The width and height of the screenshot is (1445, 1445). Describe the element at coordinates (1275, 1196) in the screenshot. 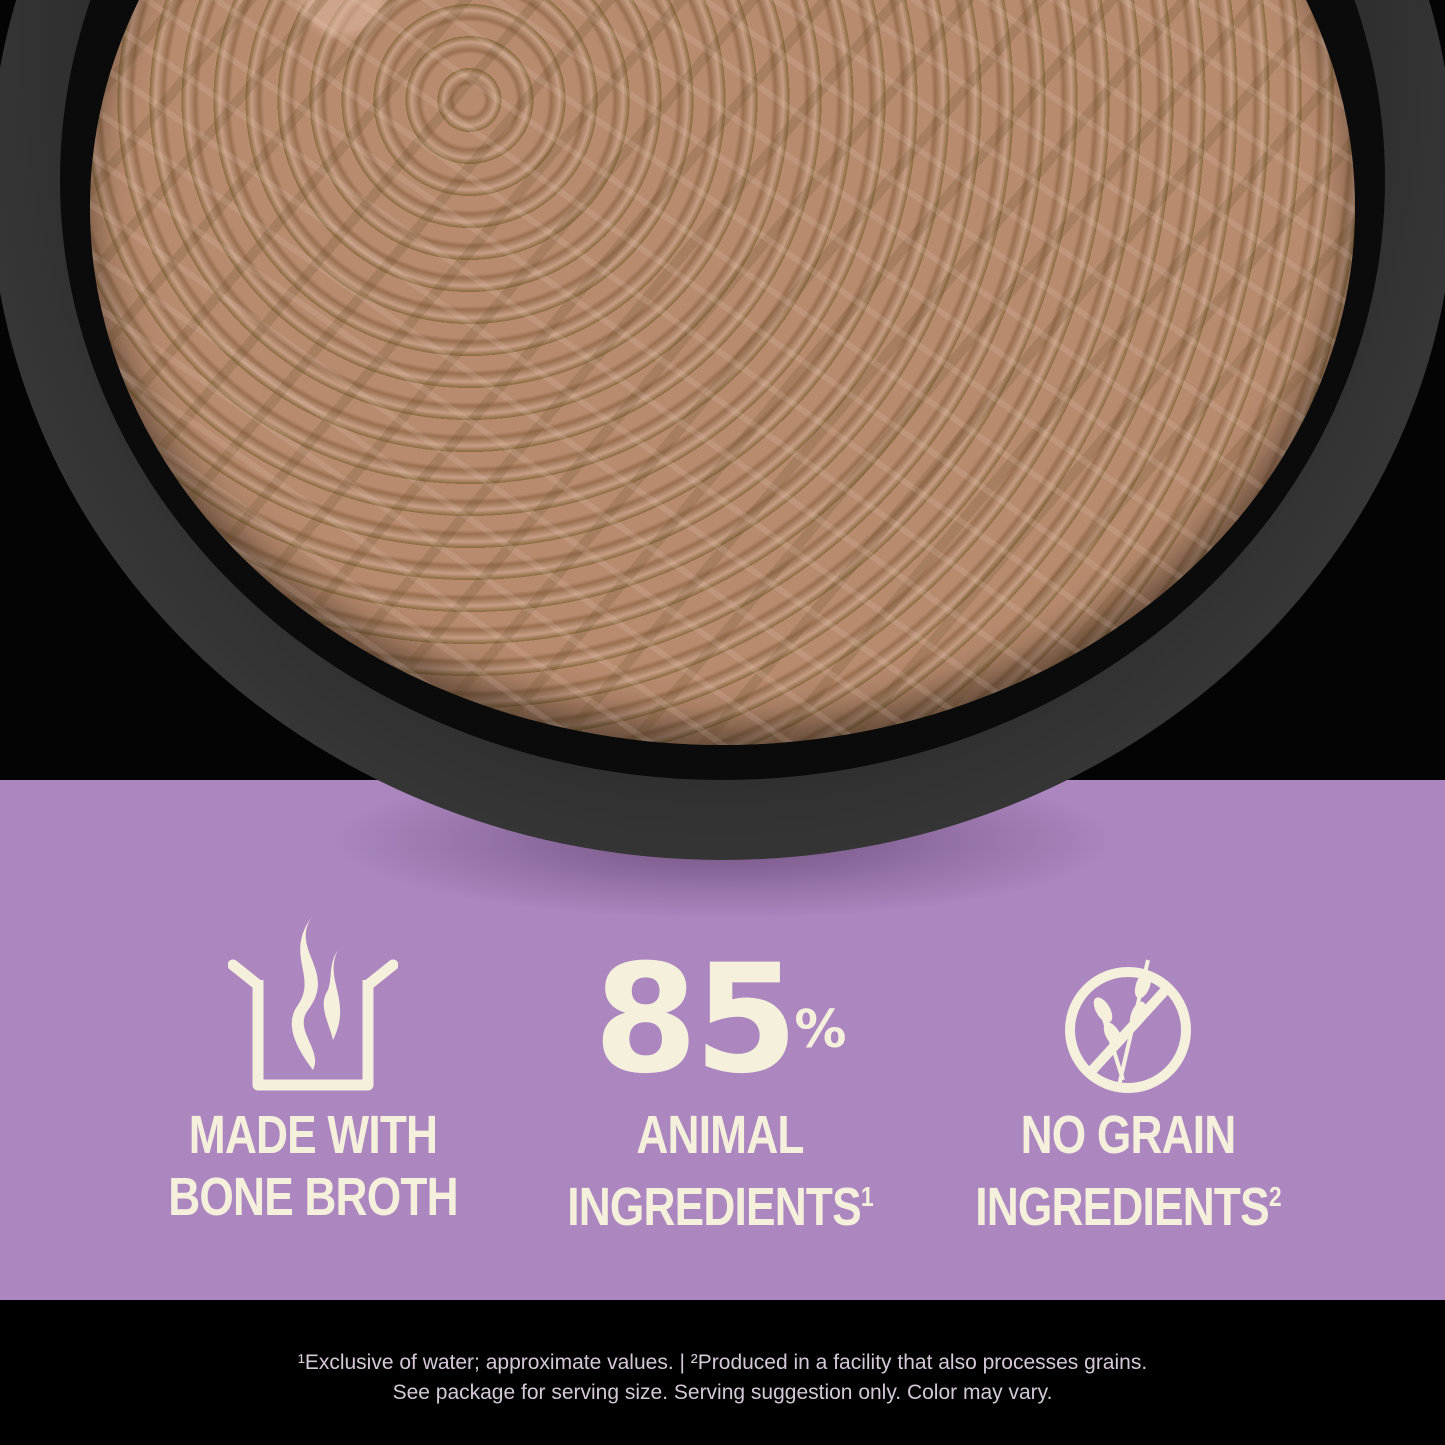

I see `footnote-marker: 2` at that location.